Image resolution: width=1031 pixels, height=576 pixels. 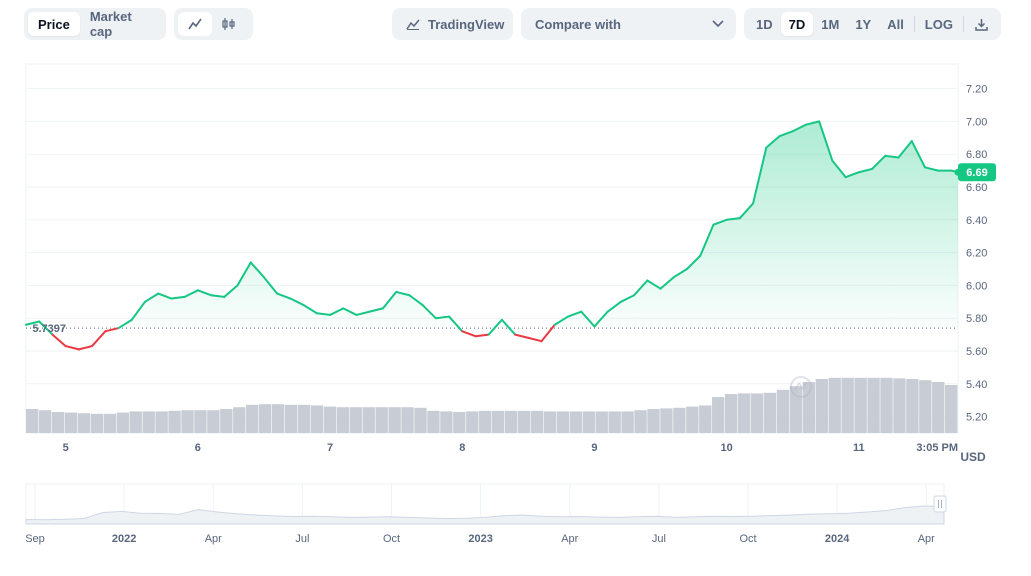 What do you see at coordinates (628, 24) in the screenshot?
I see `compare-with-dropdown: Compare with` at bounding box center [628, 24].